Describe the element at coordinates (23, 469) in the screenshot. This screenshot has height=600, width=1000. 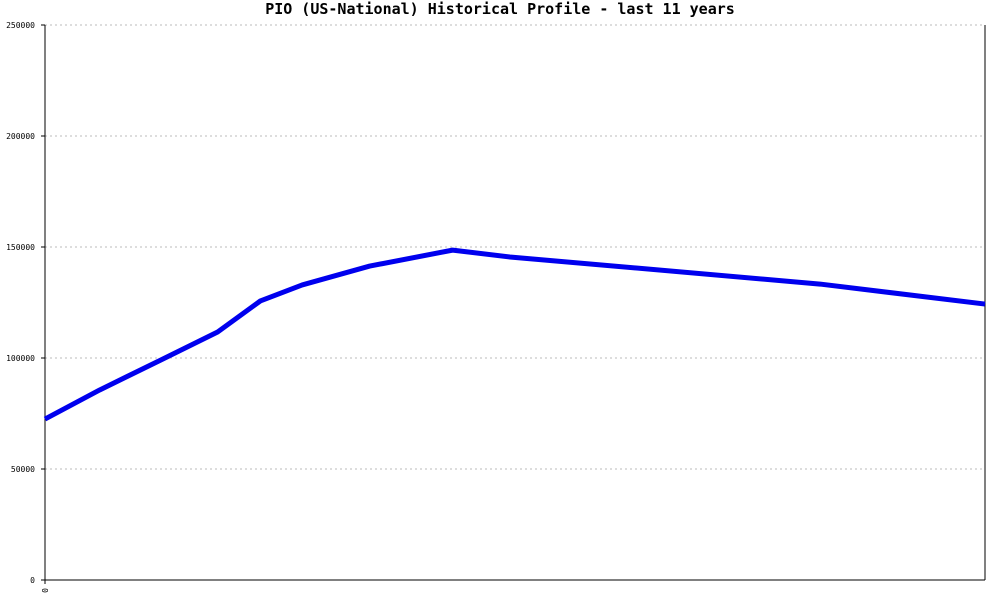
I see `y-tick-label: 50000` at that location.